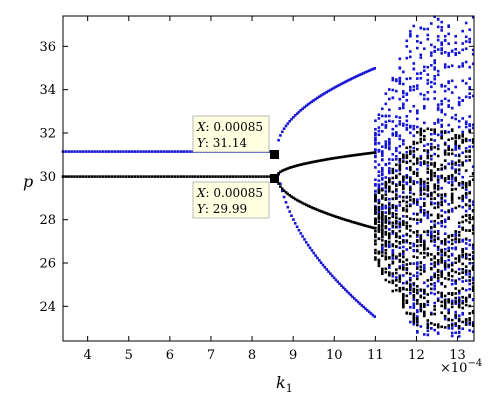  What do you see at coordinates (222, 209) in the screenshot?
I see `datatip-lower-y: Y: 29.99` at bounding box center [222, 209].